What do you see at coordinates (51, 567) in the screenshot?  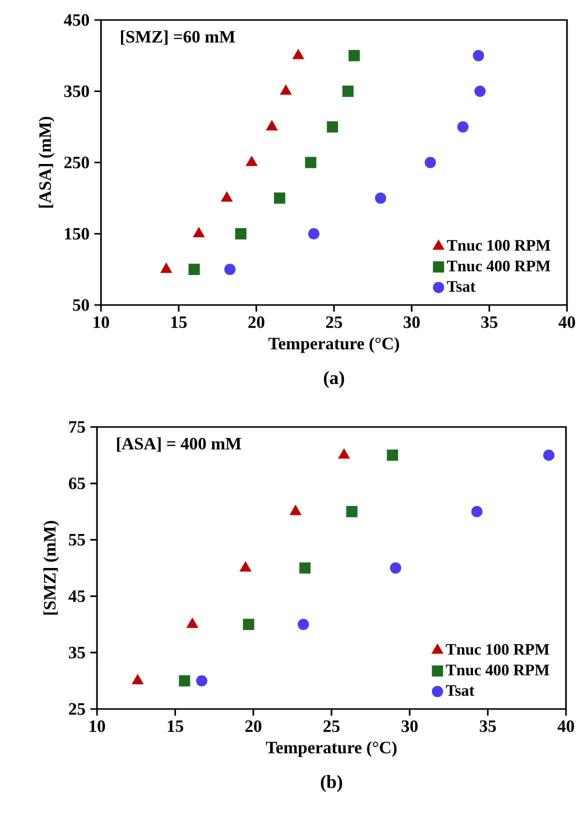 I see `y-axis-title: [SMZ] (mM)` at bounding box center [51, 567].